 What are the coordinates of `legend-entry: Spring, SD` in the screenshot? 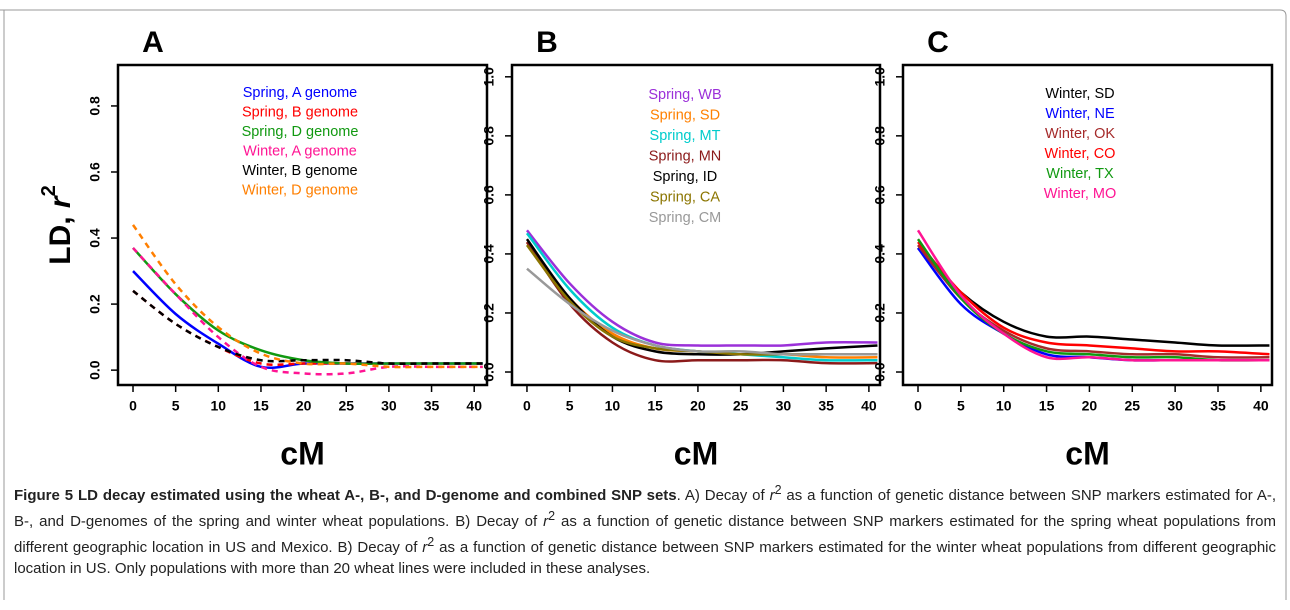 It's located at (685, 115).